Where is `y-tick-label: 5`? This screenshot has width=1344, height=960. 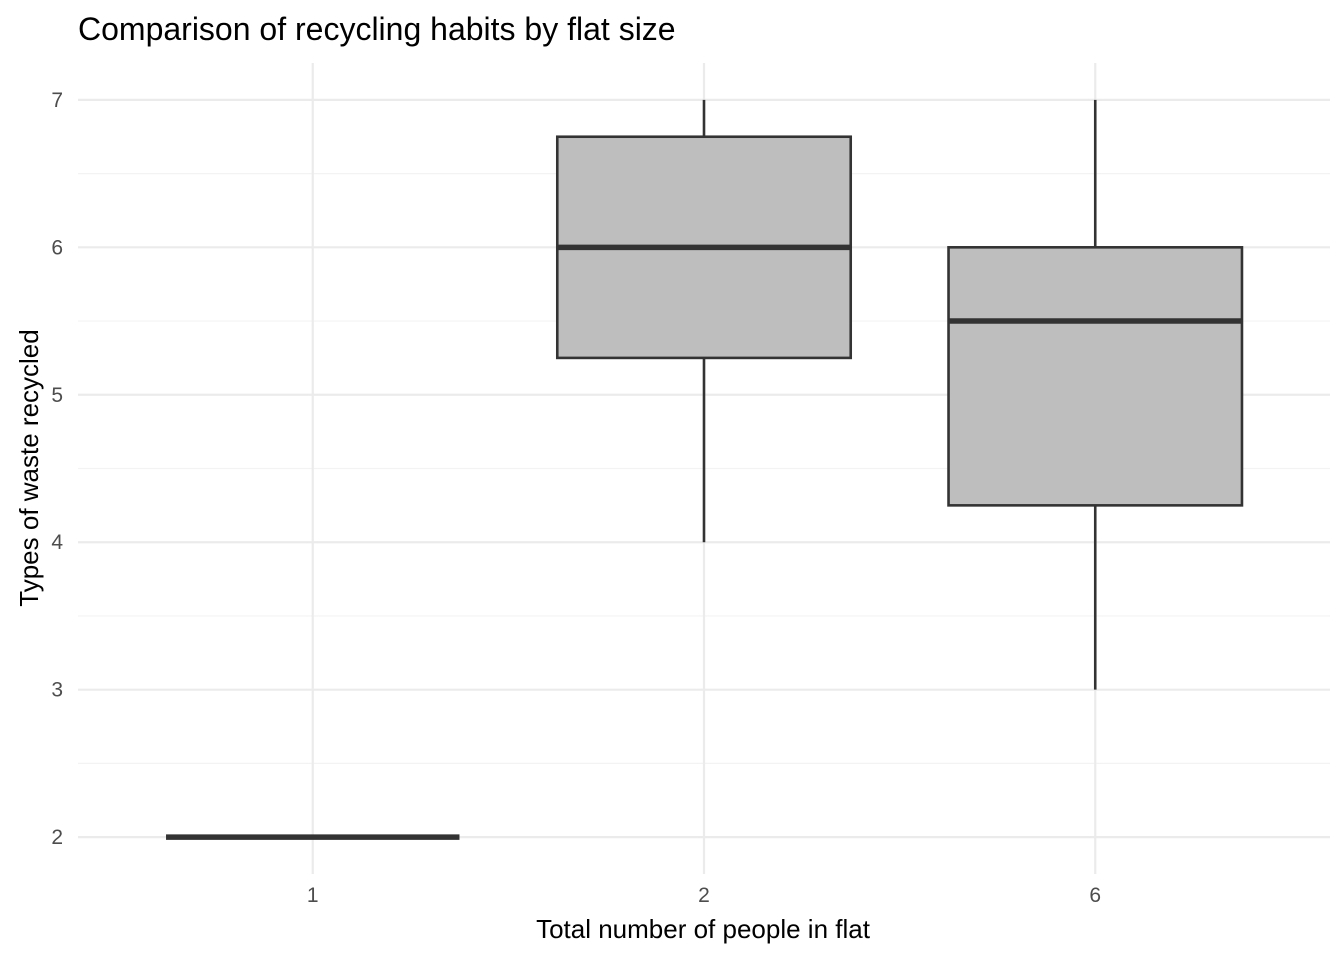 y-tick-label: 5 is located at coordinates (57, 395).